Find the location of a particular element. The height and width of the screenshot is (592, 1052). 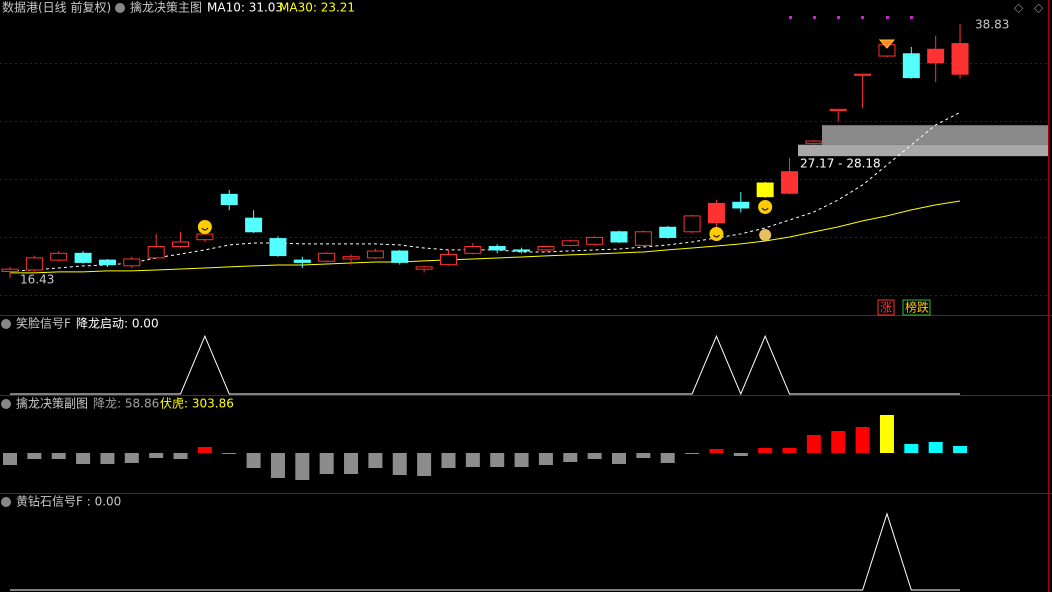

tag: 榜跌 is located at coordinates (917, 307).